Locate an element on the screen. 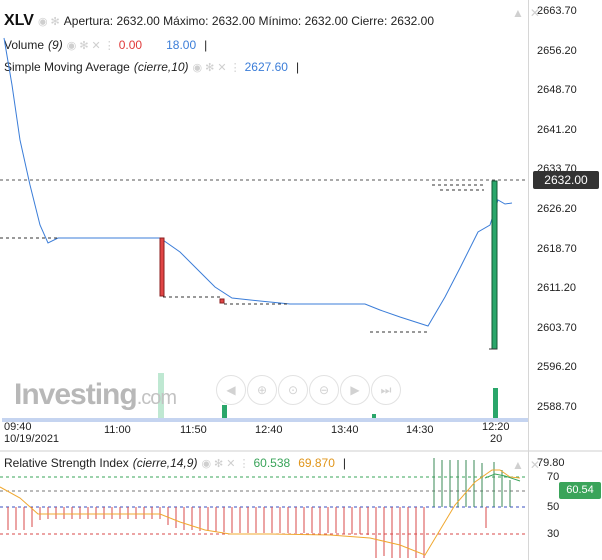 The width and height of the screenshot is (602, 560). zoom-in-icon: ⊕ is located at coordinates (262, 390).